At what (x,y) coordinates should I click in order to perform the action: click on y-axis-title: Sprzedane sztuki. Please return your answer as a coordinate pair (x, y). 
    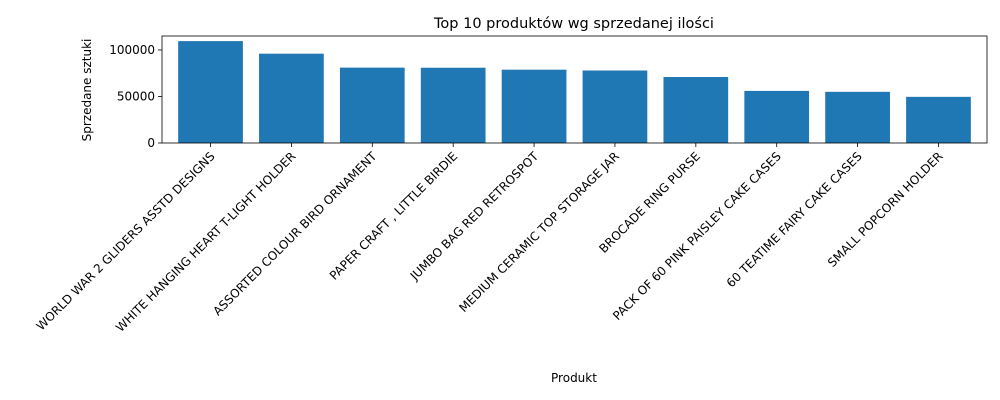
    Looking at the image, I should click on (87, 90).